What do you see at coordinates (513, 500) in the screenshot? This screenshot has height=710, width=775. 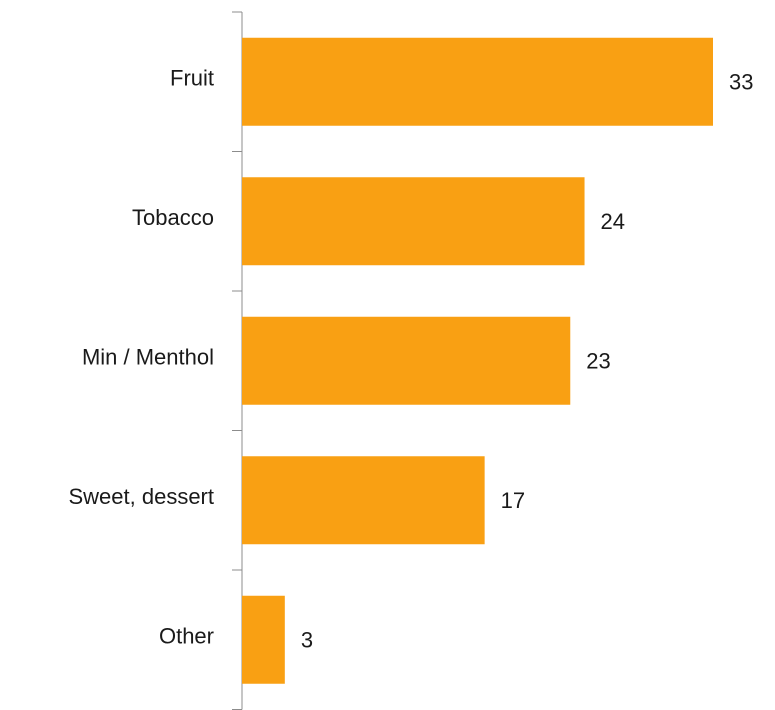 I see `value-label: 17` at bounding box center [513, 500].